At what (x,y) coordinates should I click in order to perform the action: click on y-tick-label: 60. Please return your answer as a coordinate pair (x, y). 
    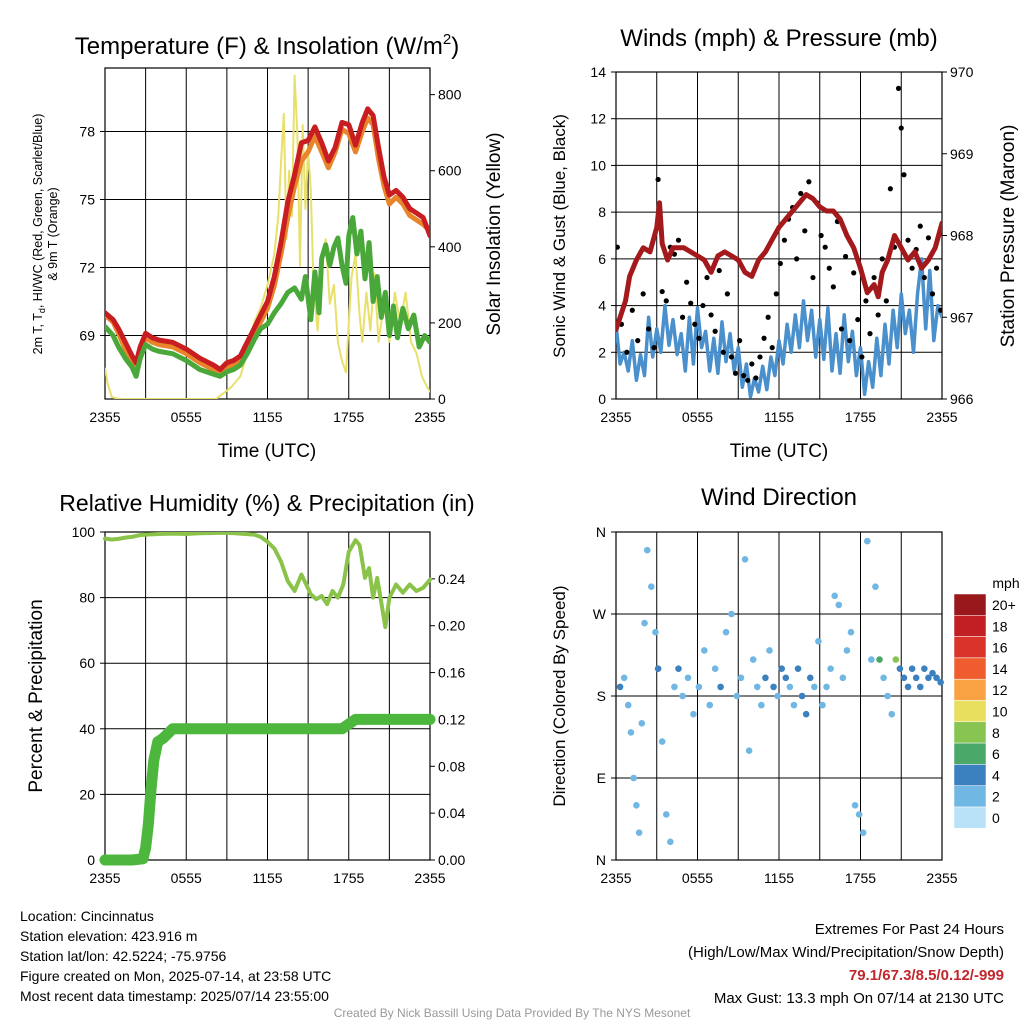
    Looking at the image, I should click on (87, 663).